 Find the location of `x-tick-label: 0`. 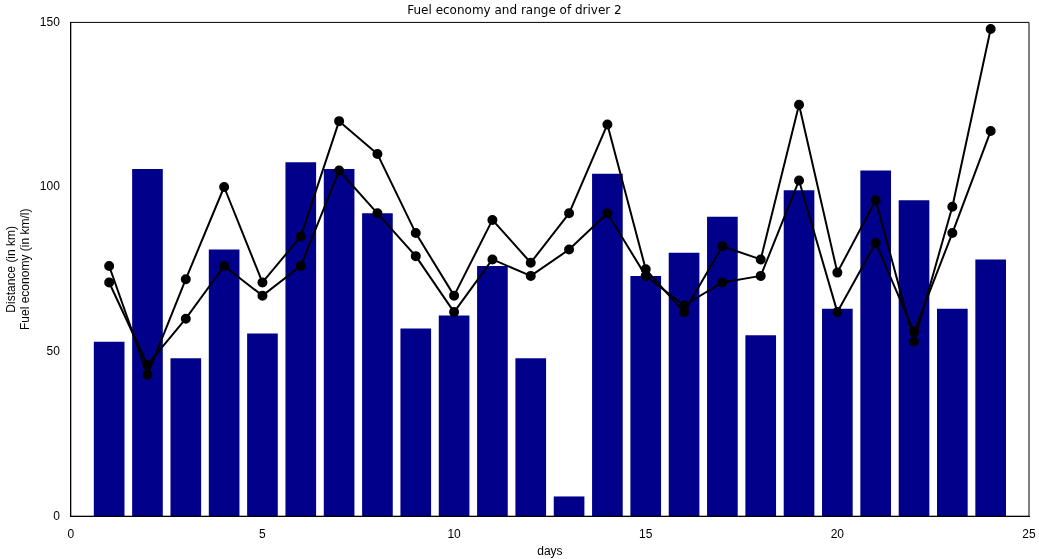

x-tick-label: 0 is located at coordinates (71, 533).